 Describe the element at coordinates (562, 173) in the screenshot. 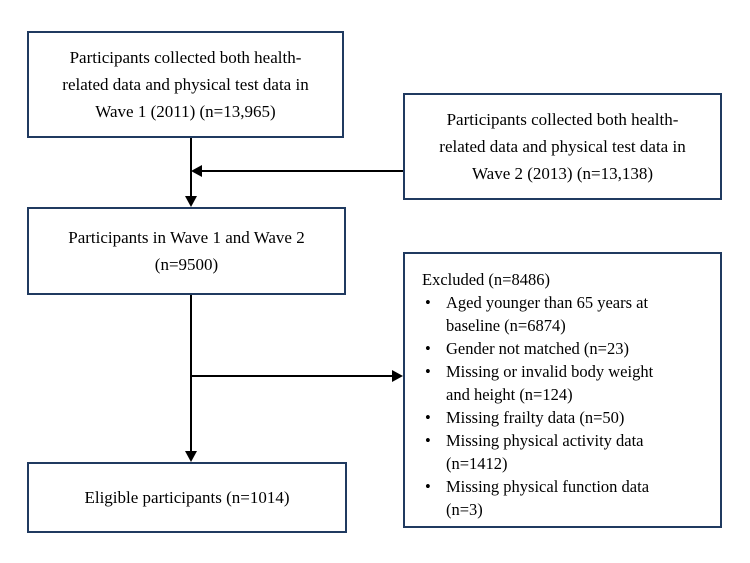

I see `box-wave2-line-3: Wave 2 (2013) (n=13,138)` at that location.